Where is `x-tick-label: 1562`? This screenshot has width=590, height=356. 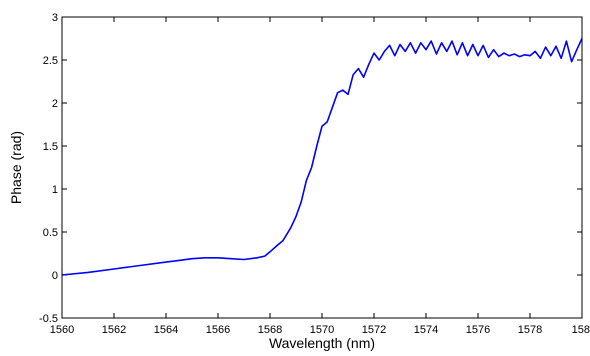
x-tick-label: 1562 is located at coordinates (114, 330).